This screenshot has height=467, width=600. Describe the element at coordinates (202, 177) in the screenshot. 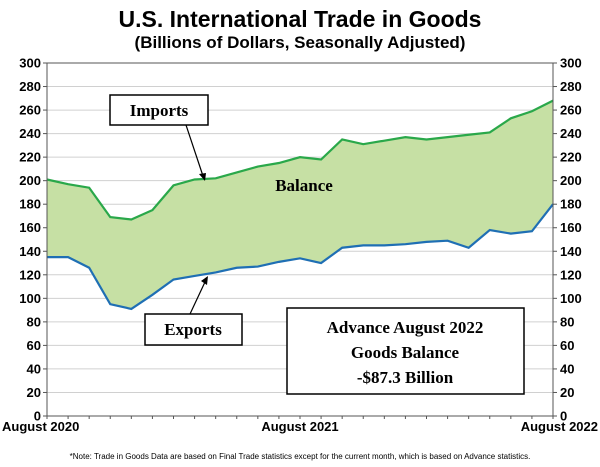

I see `imports-arrowhead` at that location.